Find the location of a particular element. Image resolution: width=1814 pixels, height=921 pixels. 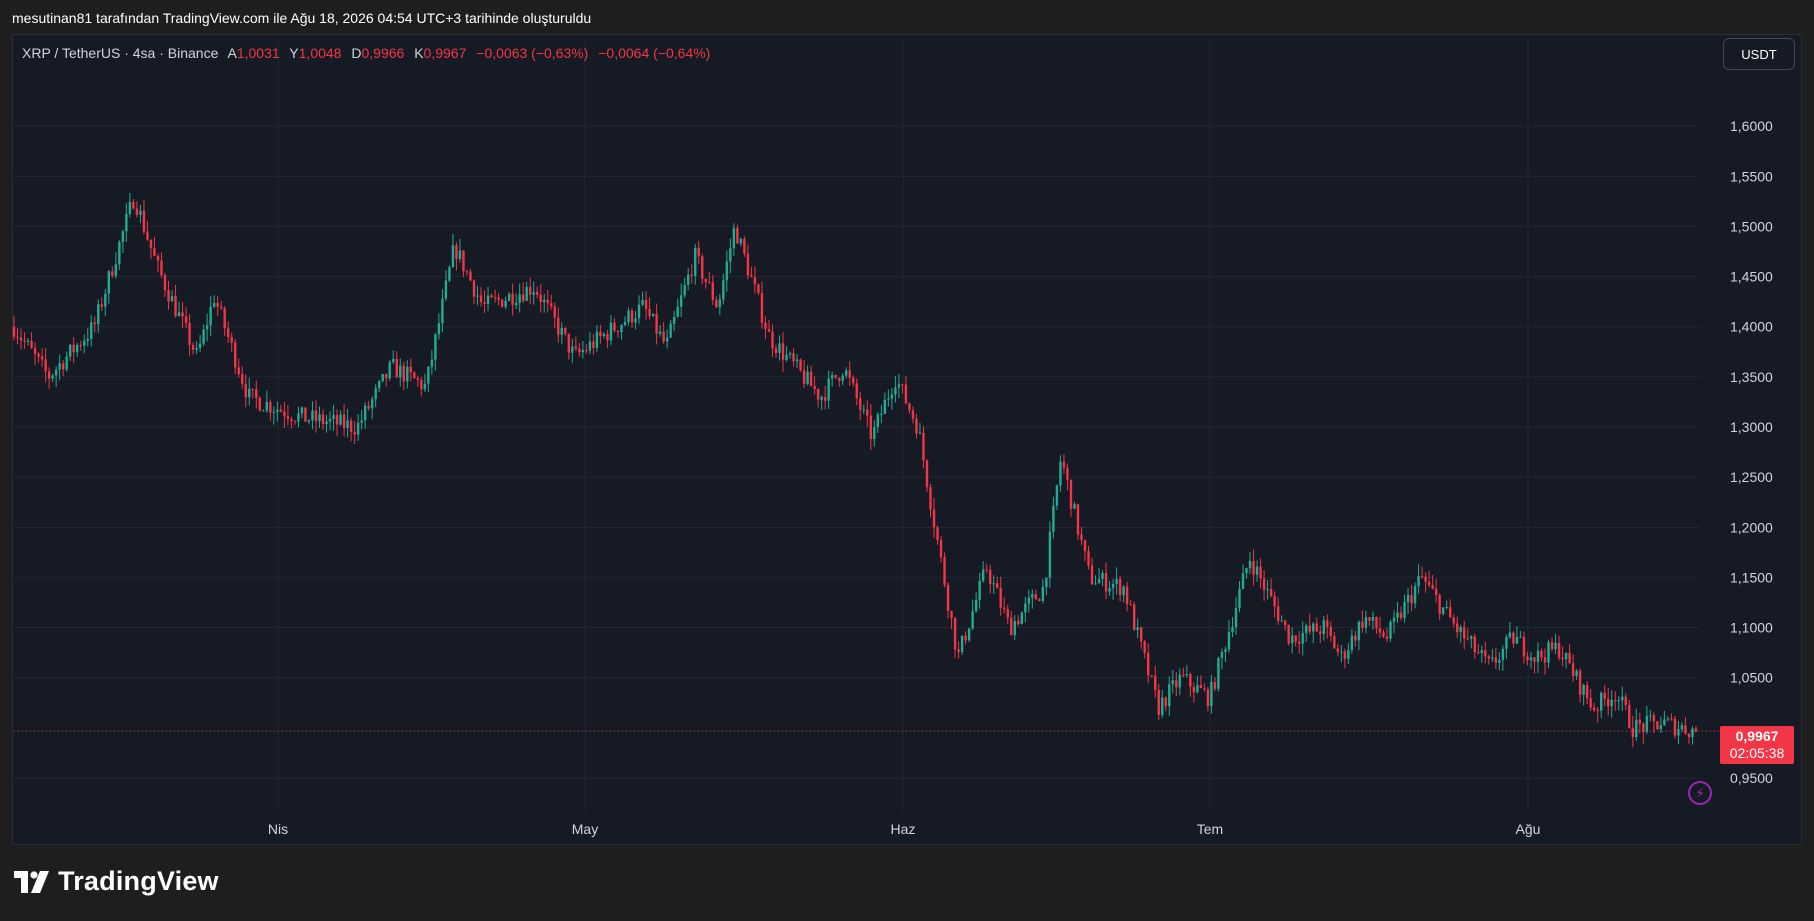

y-tick-label: 1,3500 is located at coordinates (1751, 377).